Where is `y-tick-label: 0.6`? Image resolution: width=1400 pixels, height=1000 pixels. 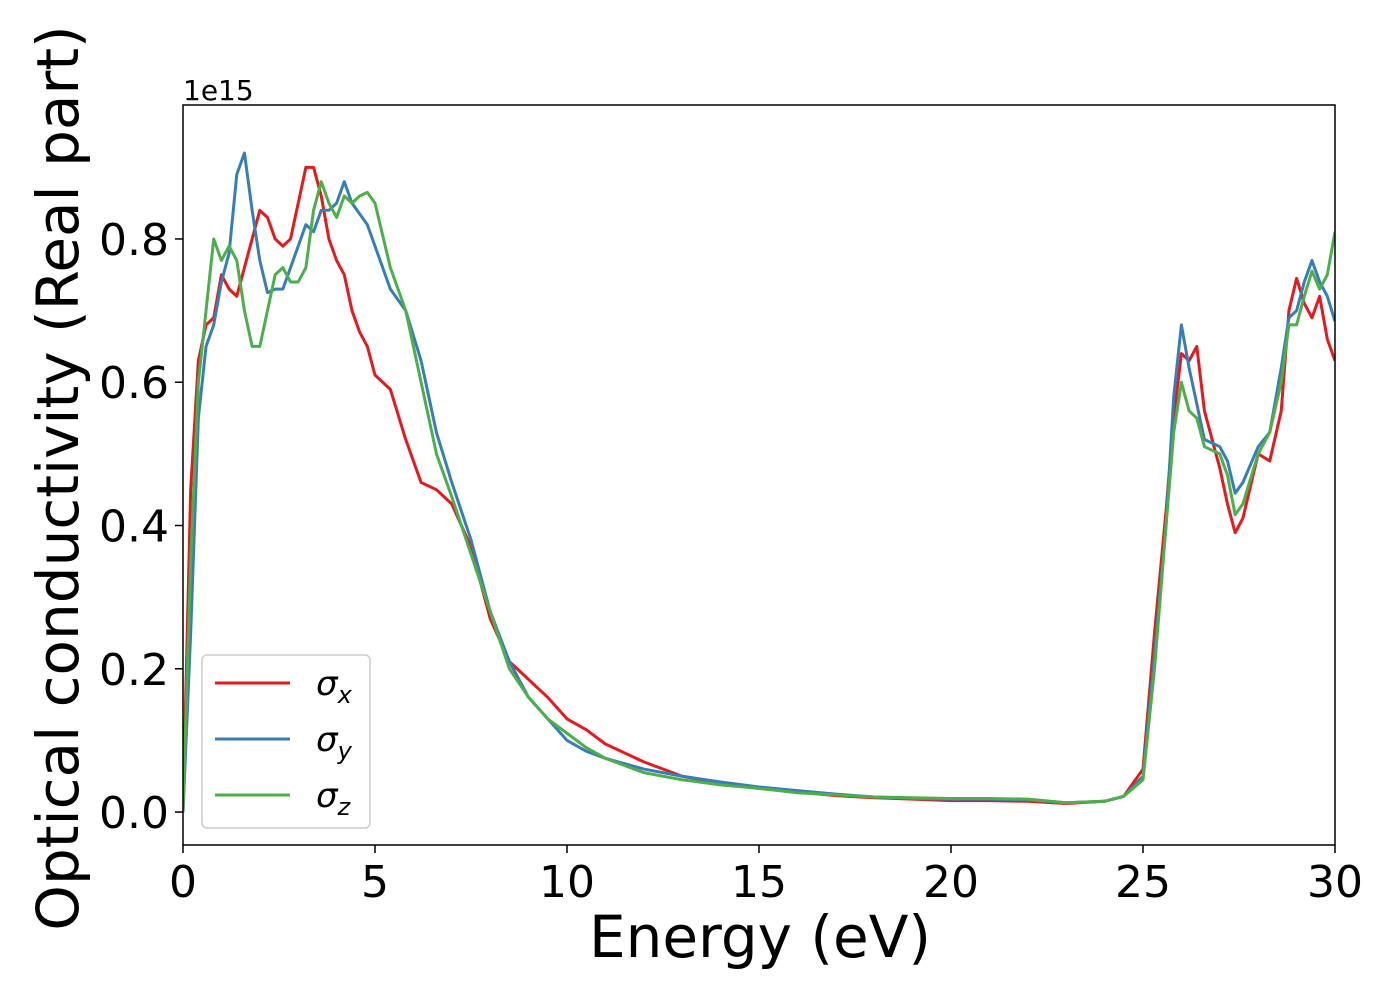
y-tick-label: 0.6 is located at coordinates (134, 383).